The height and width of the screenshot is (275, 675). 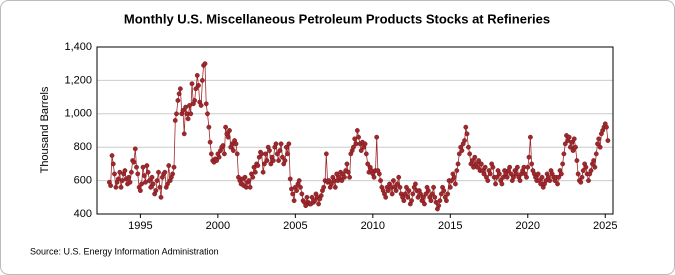 What do you see at coordinates (45, 129) in the screenshot?
I see `y-axis-label: Thousand Barrels` at bounding box center [45, 129].